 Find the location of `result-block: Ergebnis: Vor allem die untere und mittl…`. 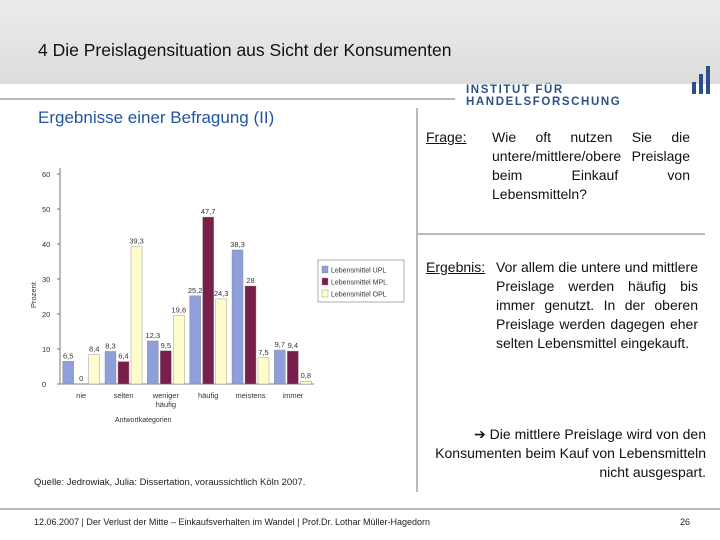

result-block: Ergebnis: Vor allem die untere und mittl… is located at coordinates (562, 304).